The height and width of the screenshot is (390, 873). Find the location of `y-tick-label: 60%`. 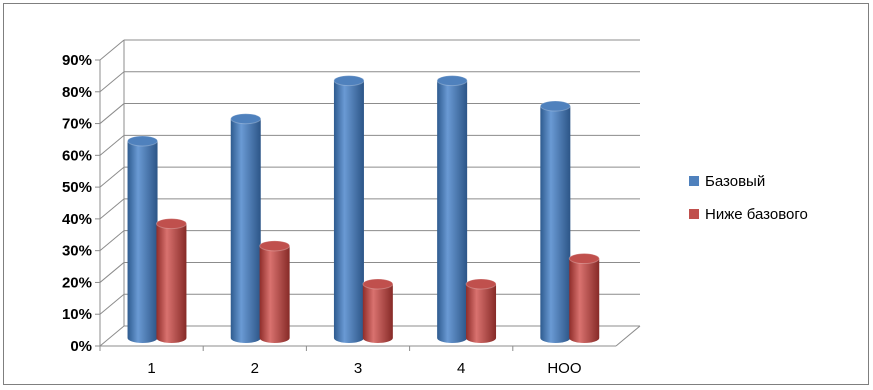

y-tick-label: 60% is located at coordinates (77, 155).